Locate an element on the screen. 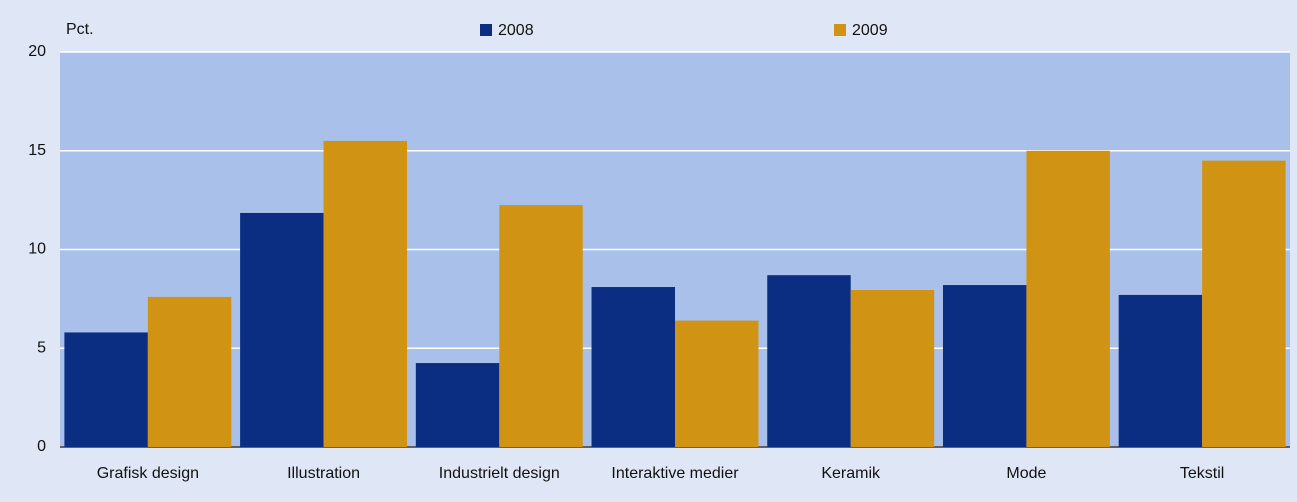 This screenshot has height=502, width=1297. x-tick-label: Tekstil is located at coordinates (1202, 473).